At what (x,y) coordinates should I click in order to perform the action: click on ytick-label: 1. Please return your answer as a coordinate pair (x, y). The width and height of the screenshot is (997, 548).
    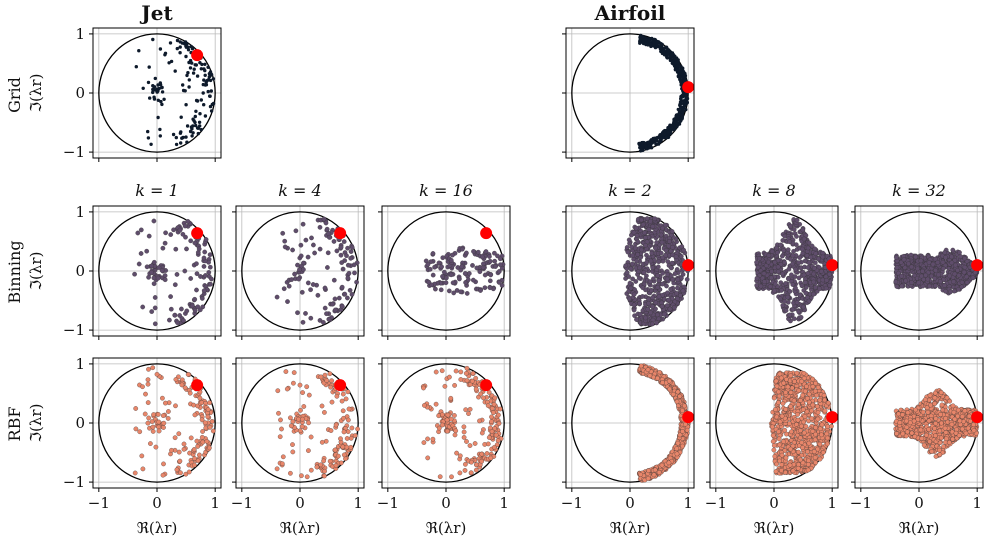
    Looking at the image, I should click on (80, 34).